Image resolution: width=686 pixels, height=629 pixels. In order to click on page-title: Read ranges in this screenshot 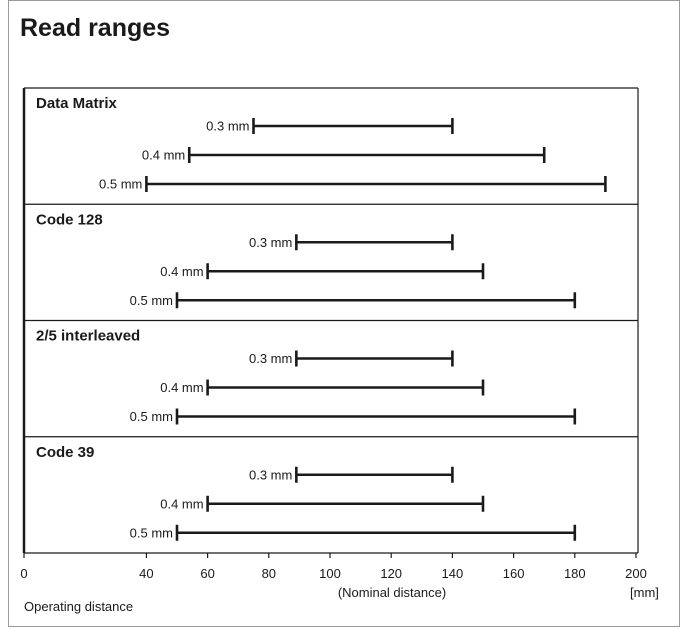, I will do `click(95, 28)`.